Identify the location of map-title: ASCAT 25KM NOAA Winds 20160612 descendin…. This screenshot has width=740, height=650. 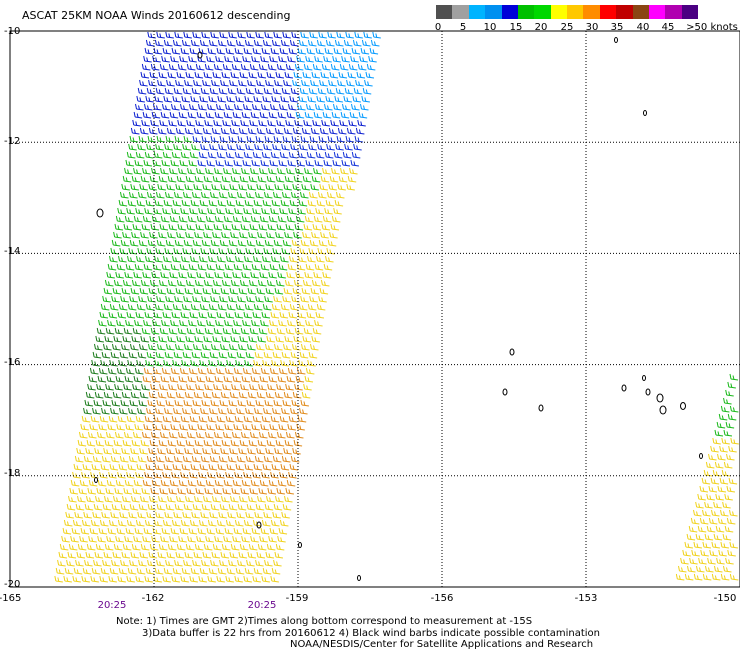
(156, 15).